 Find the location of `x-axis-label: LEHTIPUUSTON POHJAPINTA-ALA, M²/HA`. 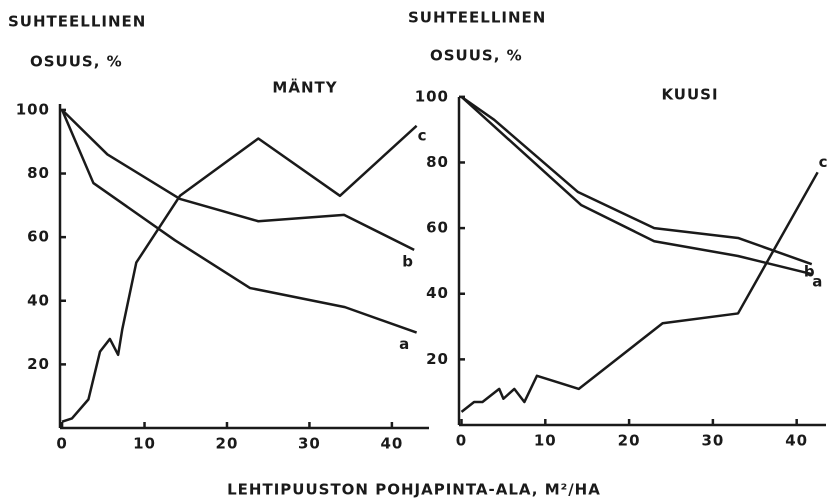

x-axis-label: LEHTIPUUSTON POHJAPINTA-ALA, M²/HA is located at coordinates (414, 490).